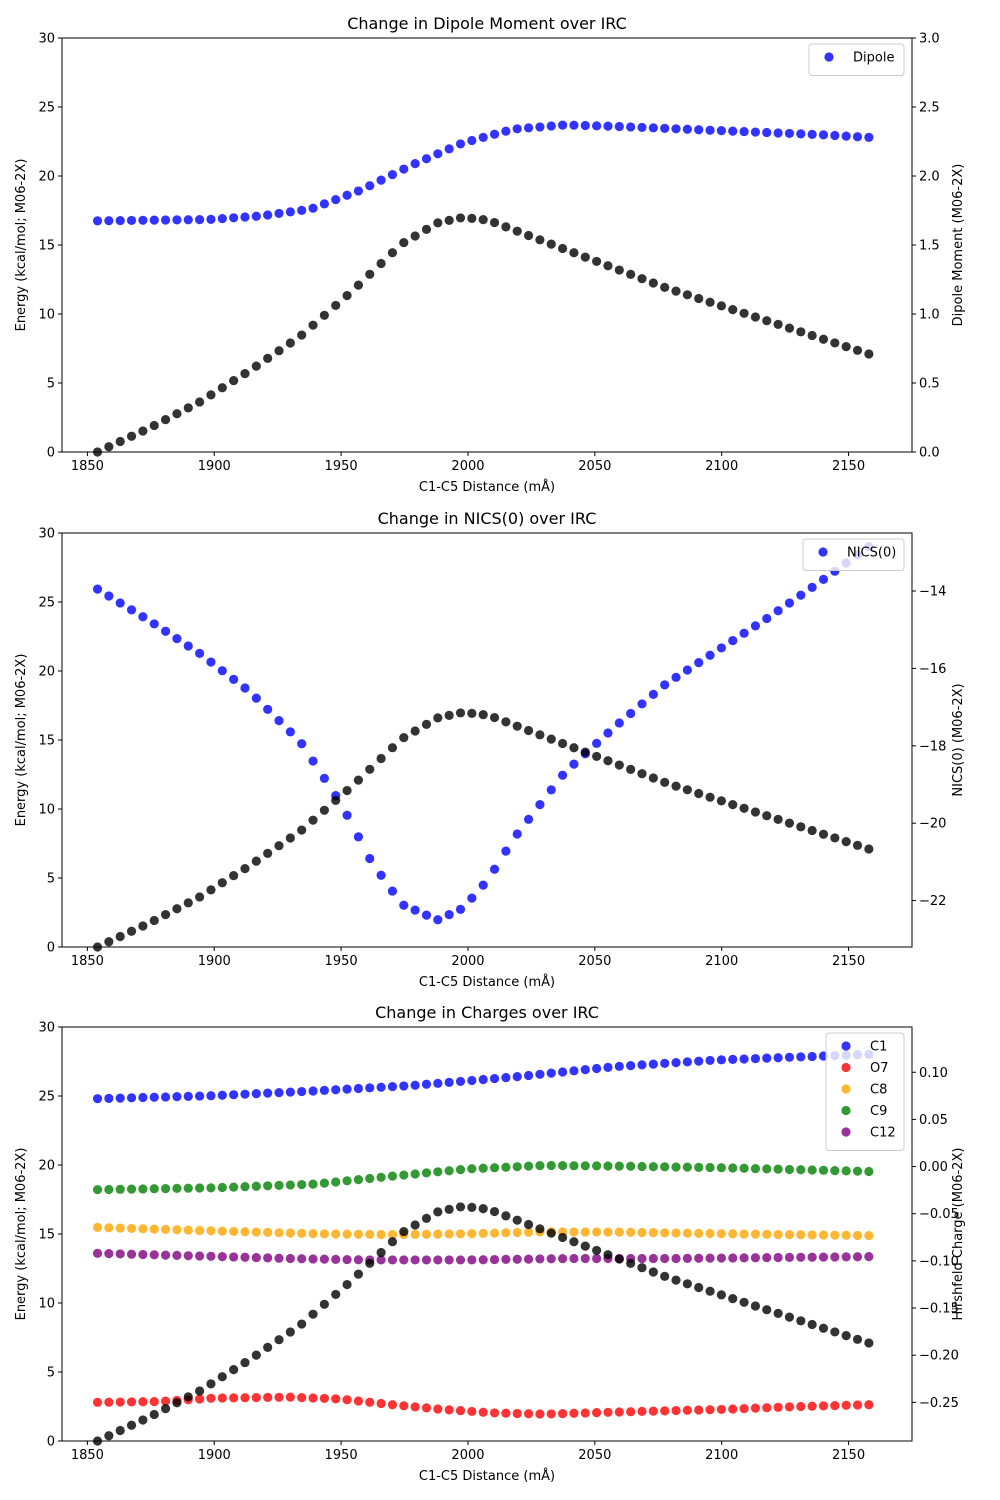 The image size is (1000, 1500). I want to click on x-axis-label: C1-C5 Distance (mÅ), so click(487, 1476).